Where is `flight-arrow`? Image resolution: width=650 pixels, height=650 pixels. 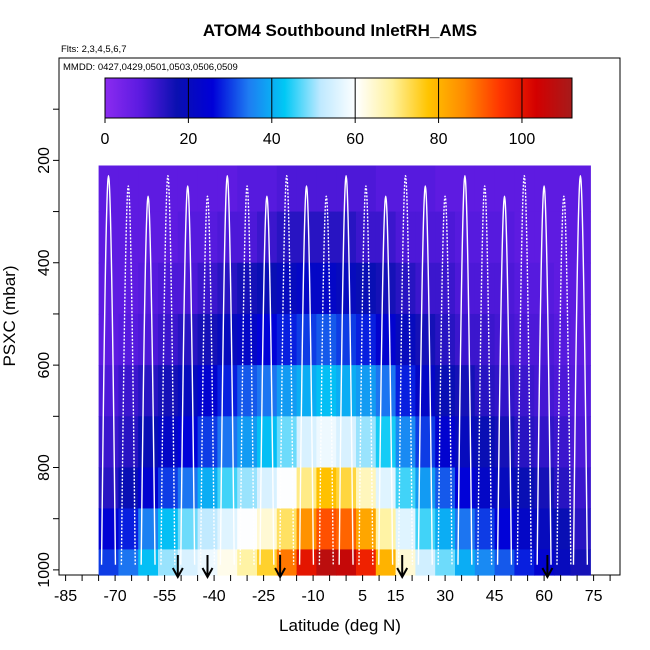 flight-arrow is located at coordinates (177, 567).